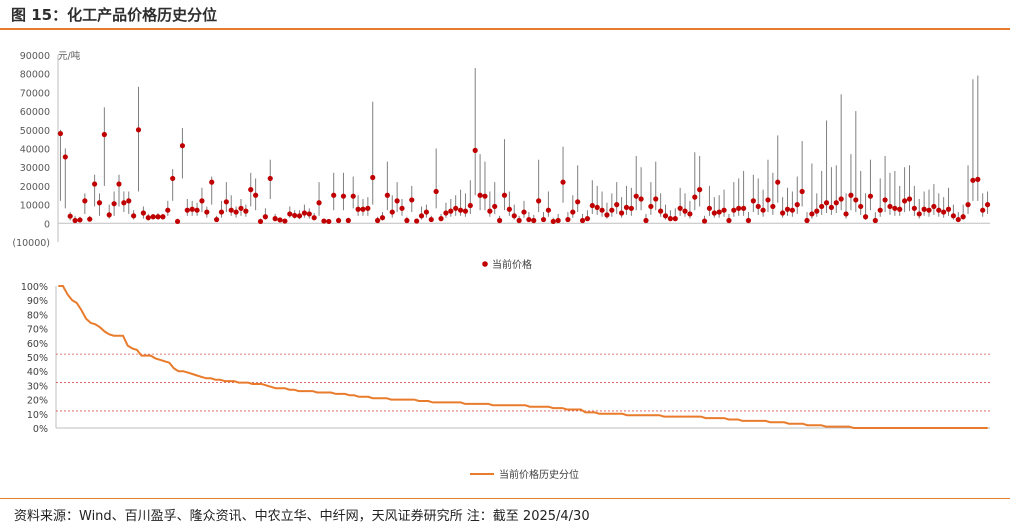  I want to click on legend-marker, so click(485, 264).